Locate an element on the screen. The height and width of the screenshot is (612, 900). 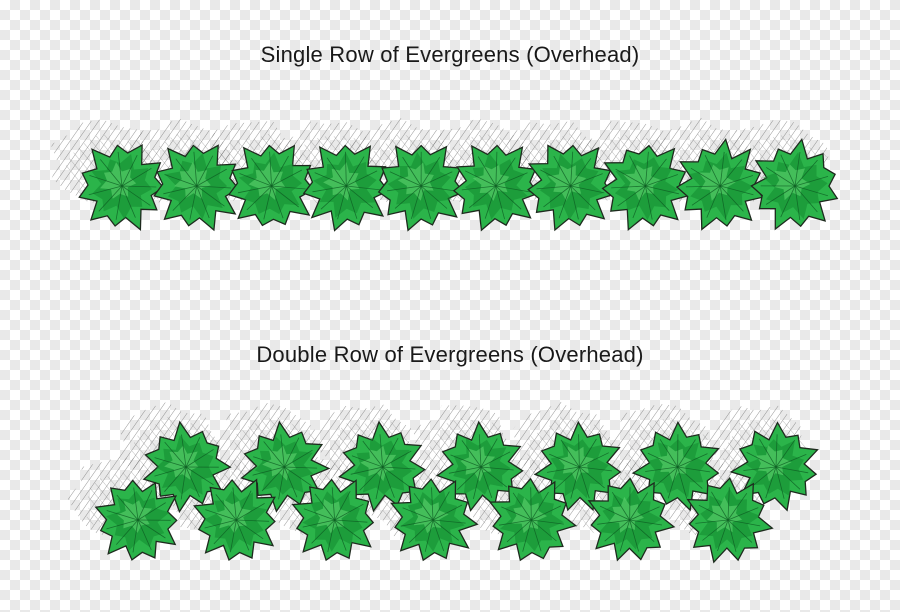
single-row-caption: Single Row of Evergreens (Overhead) is located at coordinates (450, 54).